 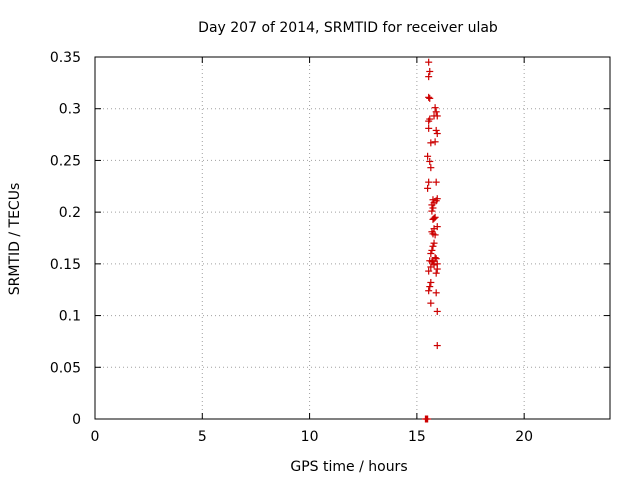 I want to click on y-tick-label: 0.35, so click(x=65, y=58).